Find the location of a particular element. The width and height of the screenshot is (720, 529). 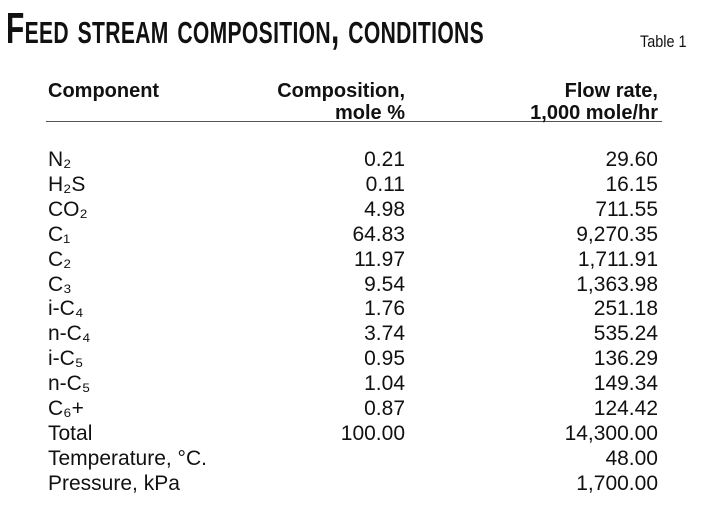

column-header: Flow rate, is located at coordinates (611, 91).